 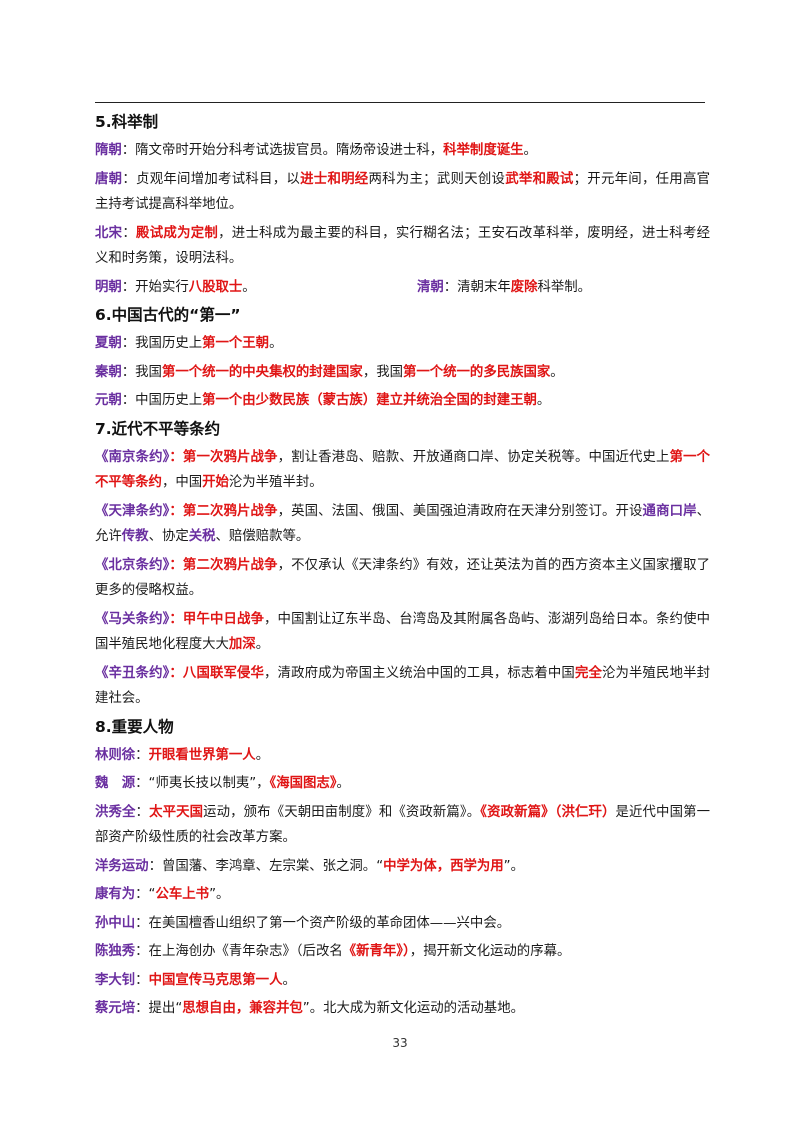 I want to click on entry-paragraph: 隋朝：隋文帝时开始分科考试选拔官员。隋炀帝设进士科，科举制度诞生。, so click(x=402, y=151).